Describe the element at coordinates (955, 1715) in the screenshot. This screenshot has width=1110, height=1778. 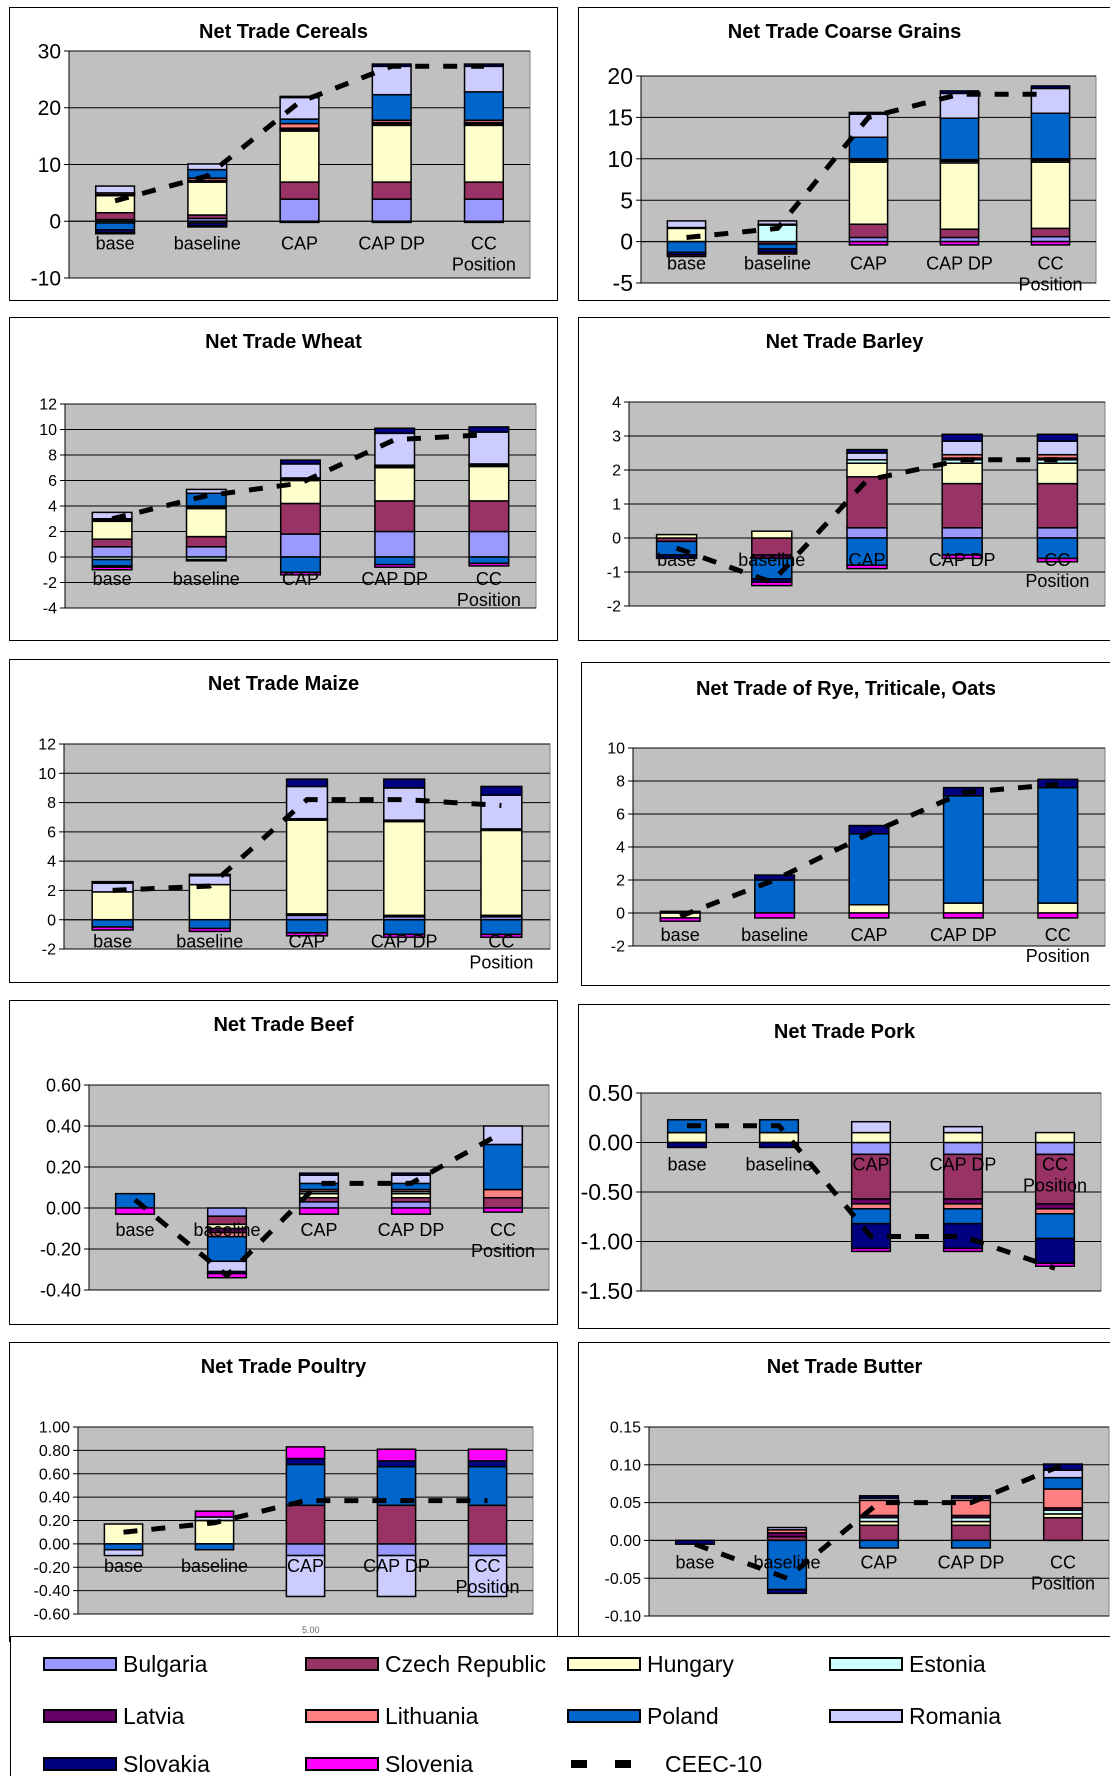
I see `legend-label: Romania` at that location.